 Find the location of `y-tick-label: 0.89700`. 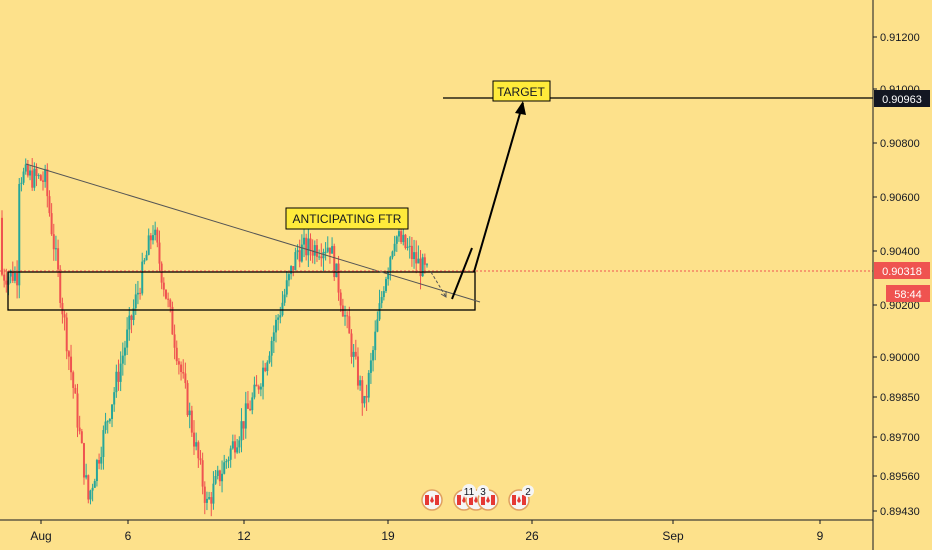

y-tick-label: 0.89700 is located at coordinates (900, 438).